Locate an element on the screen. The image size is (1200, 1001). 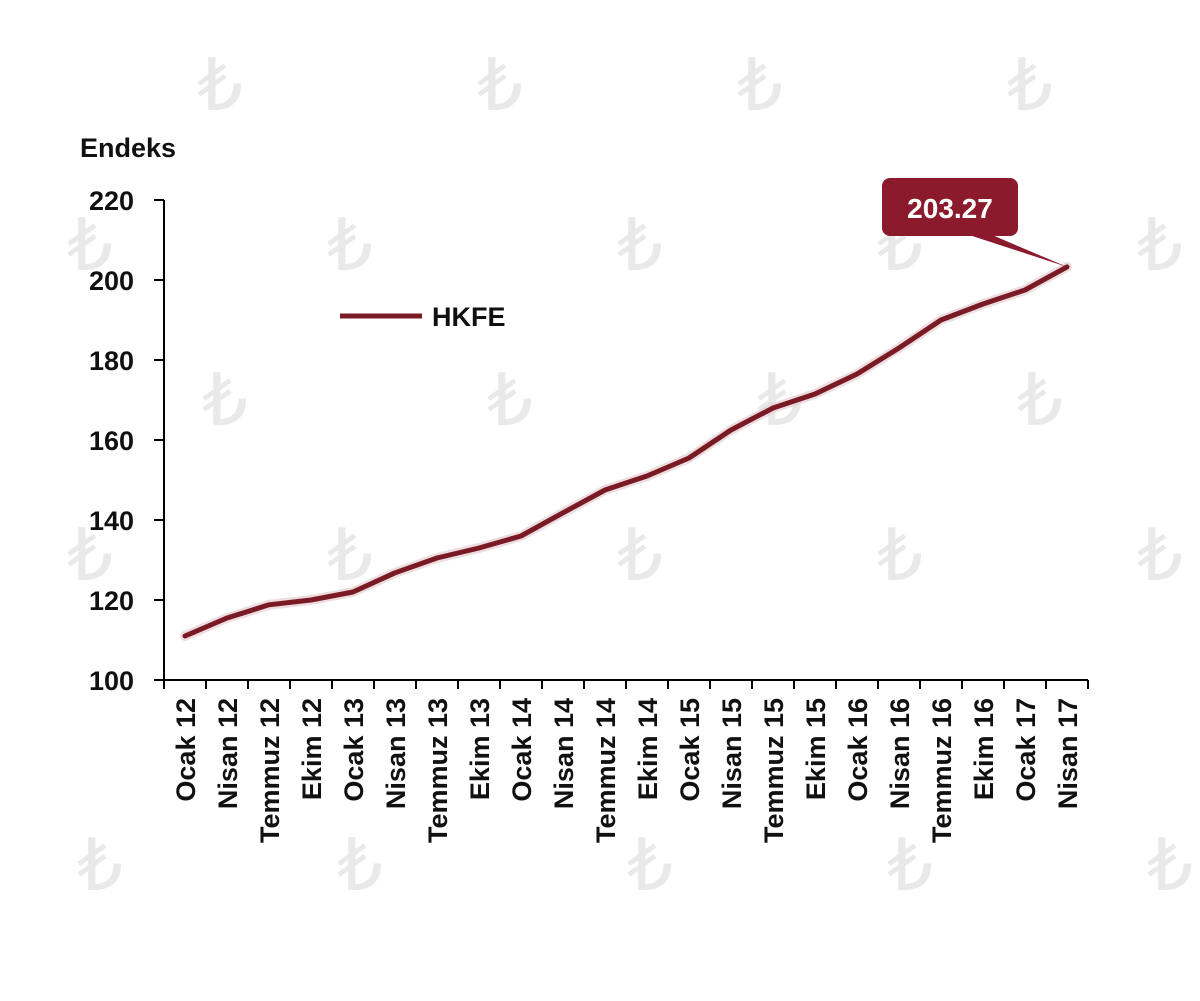
x-tick-label: Ocak 12 is located at coordinates (186, 750).